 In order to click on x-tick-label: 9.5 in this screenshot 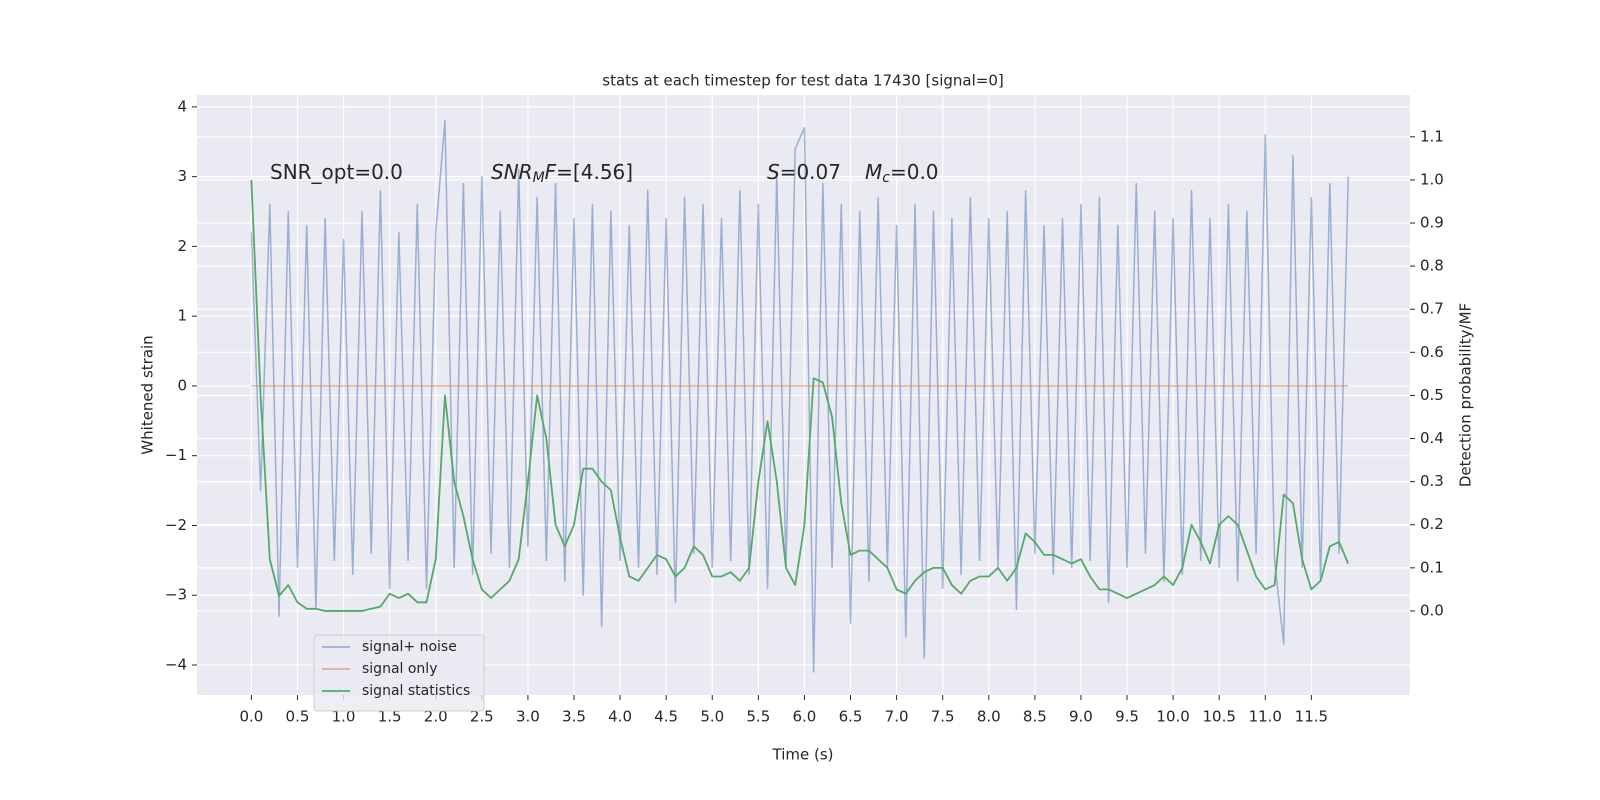, I will do `click(1127, 717)`.